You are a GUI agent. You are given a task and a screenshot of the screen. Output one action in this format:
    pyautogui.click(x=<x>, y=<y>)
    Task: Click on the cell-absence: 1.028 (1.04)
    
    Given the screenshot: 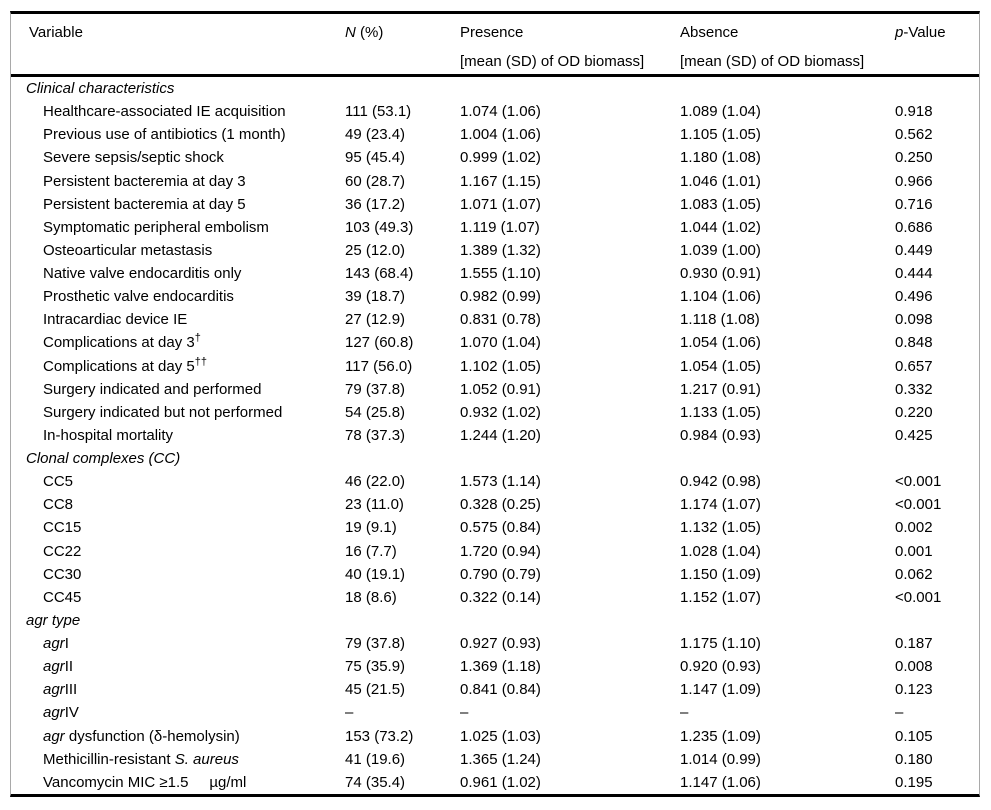 What is the action you would take?
    pyautogui.click(x=720, y=551)
    